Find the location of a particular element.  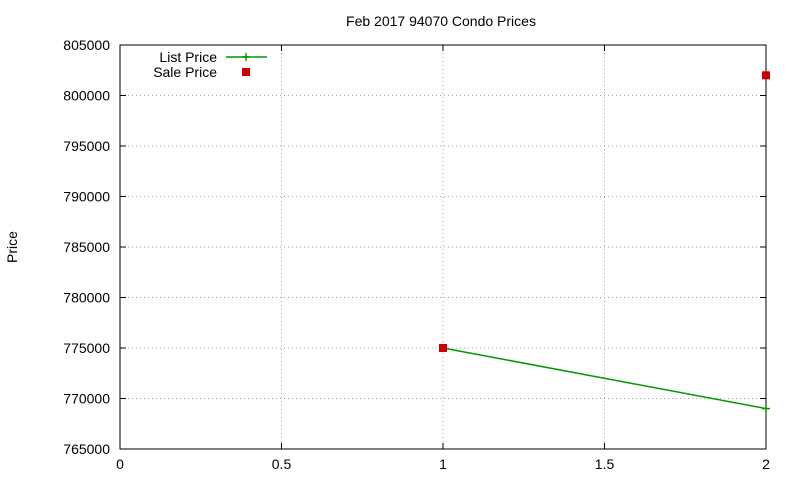

x-tick-label: 1 is located at coordinates (443, 464).